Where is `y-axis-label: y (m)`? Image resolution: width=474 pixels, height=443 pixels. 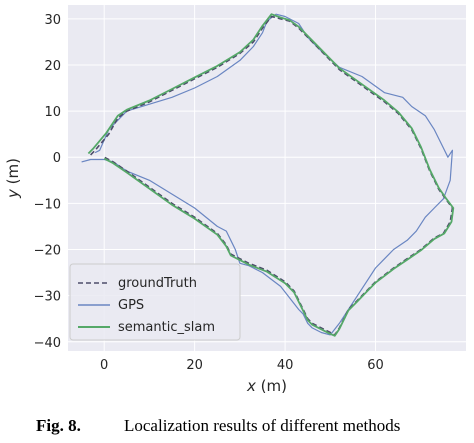 y-axis-label: y (m) is located at coordinates (13, 178).